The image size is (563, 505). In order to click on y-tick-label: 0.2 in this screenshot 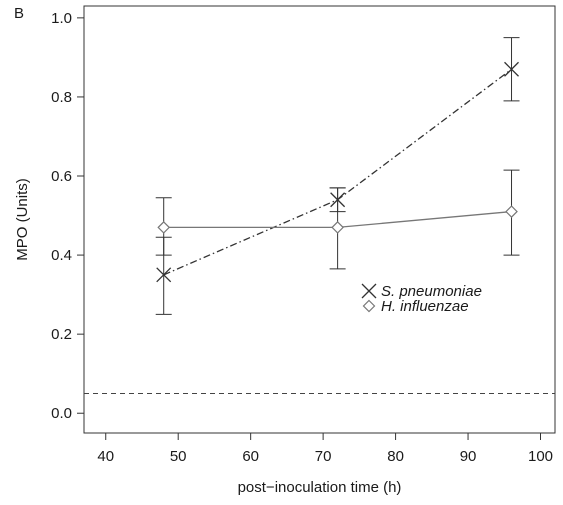, I will do `click(61, 334)`.